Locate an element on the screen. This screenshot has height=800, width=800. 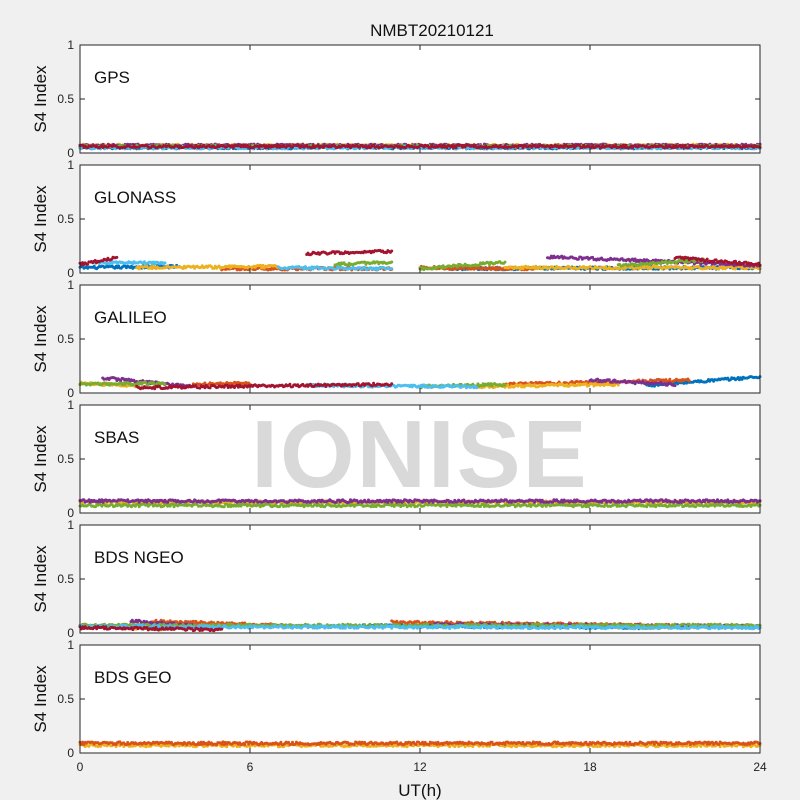
panel-label: GPS is located at coordinates (112, 77).